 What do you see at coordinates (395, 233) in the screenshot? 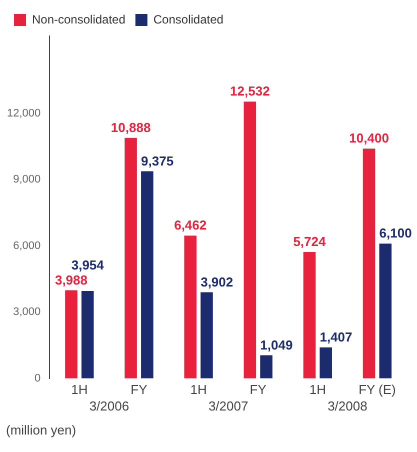
I see `data-label: 6,100` at bounding box center [395, 233].